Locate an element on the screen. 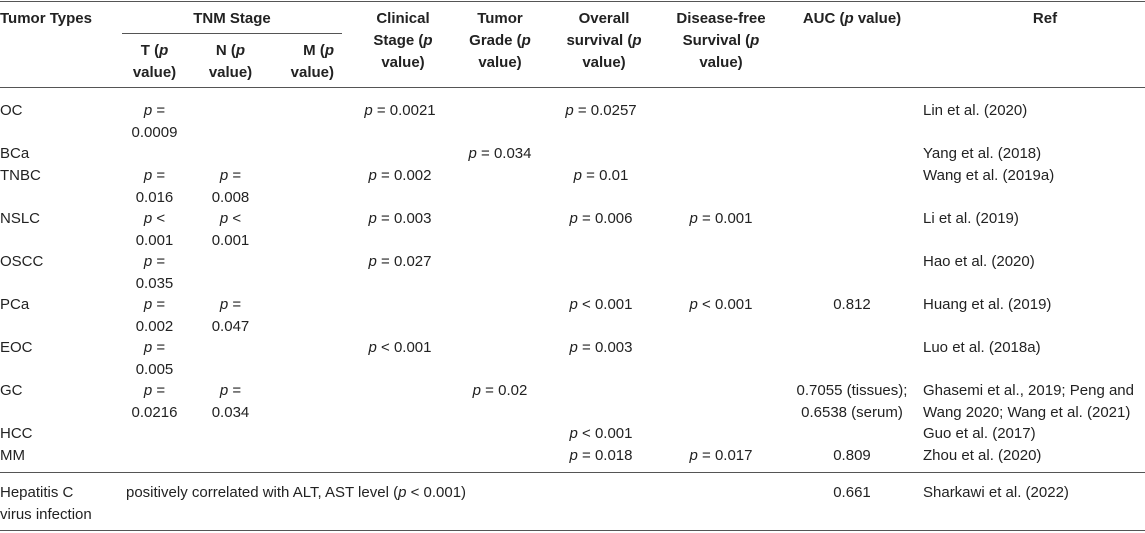  row-t-value: p <0.001 is located at coordinates (154, 229).